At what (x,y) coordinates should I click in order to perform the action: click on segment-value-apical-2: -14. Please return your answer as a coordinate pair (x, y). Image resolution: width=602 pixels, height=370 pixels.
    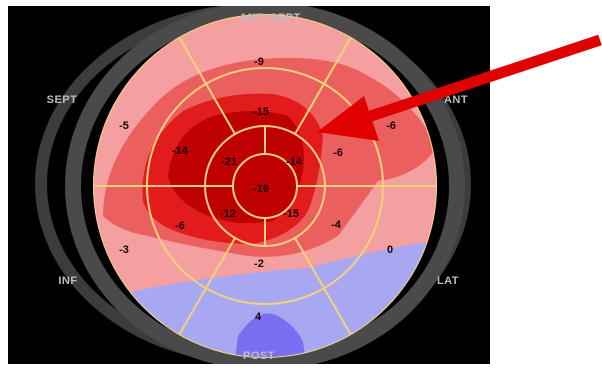
    Looking at the image, I should click on (294, 162).